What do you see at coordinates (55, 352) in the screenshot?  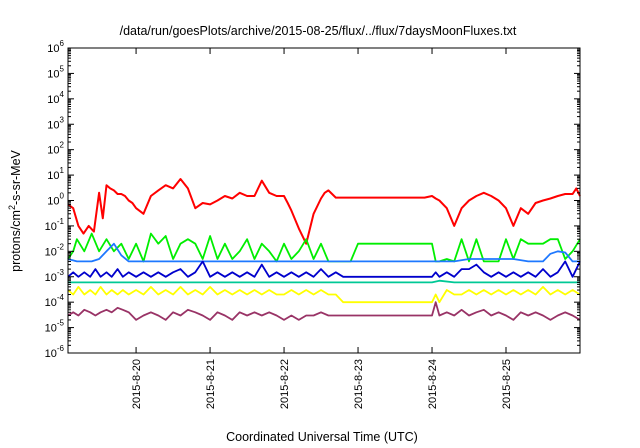 I see `y-tick-label: 10⁻⁶` at bounding box center [55, 352].